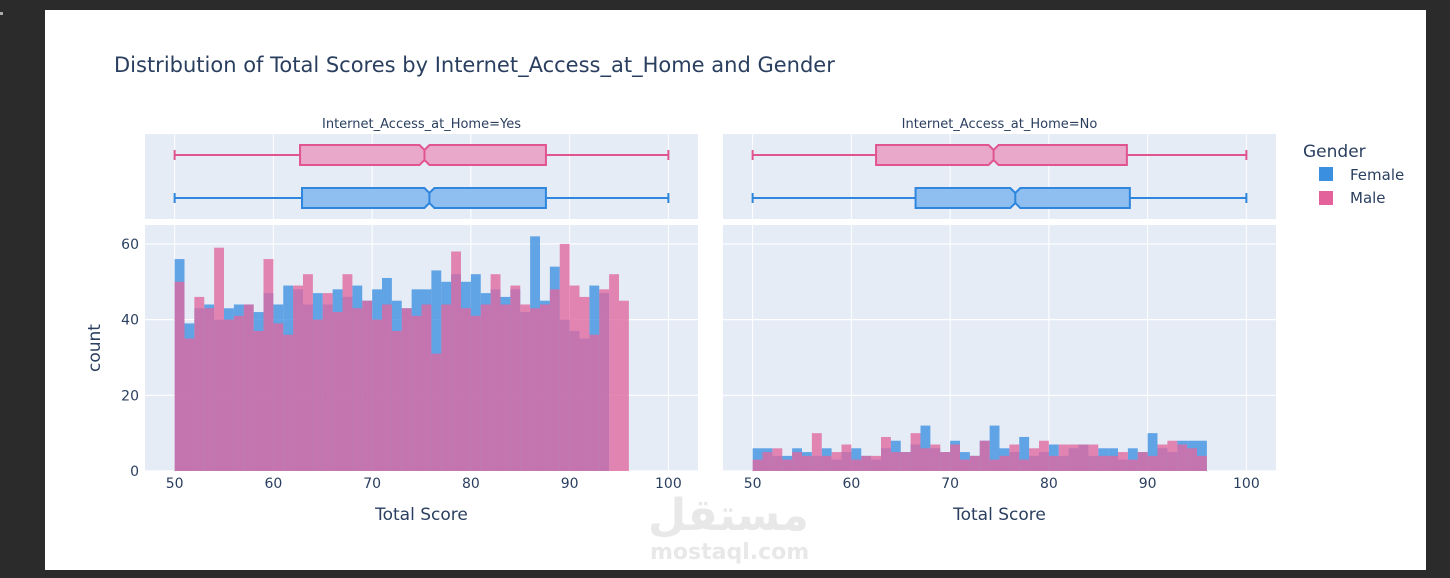  I want to click on x-tick-label: 50, so click(175, 484).